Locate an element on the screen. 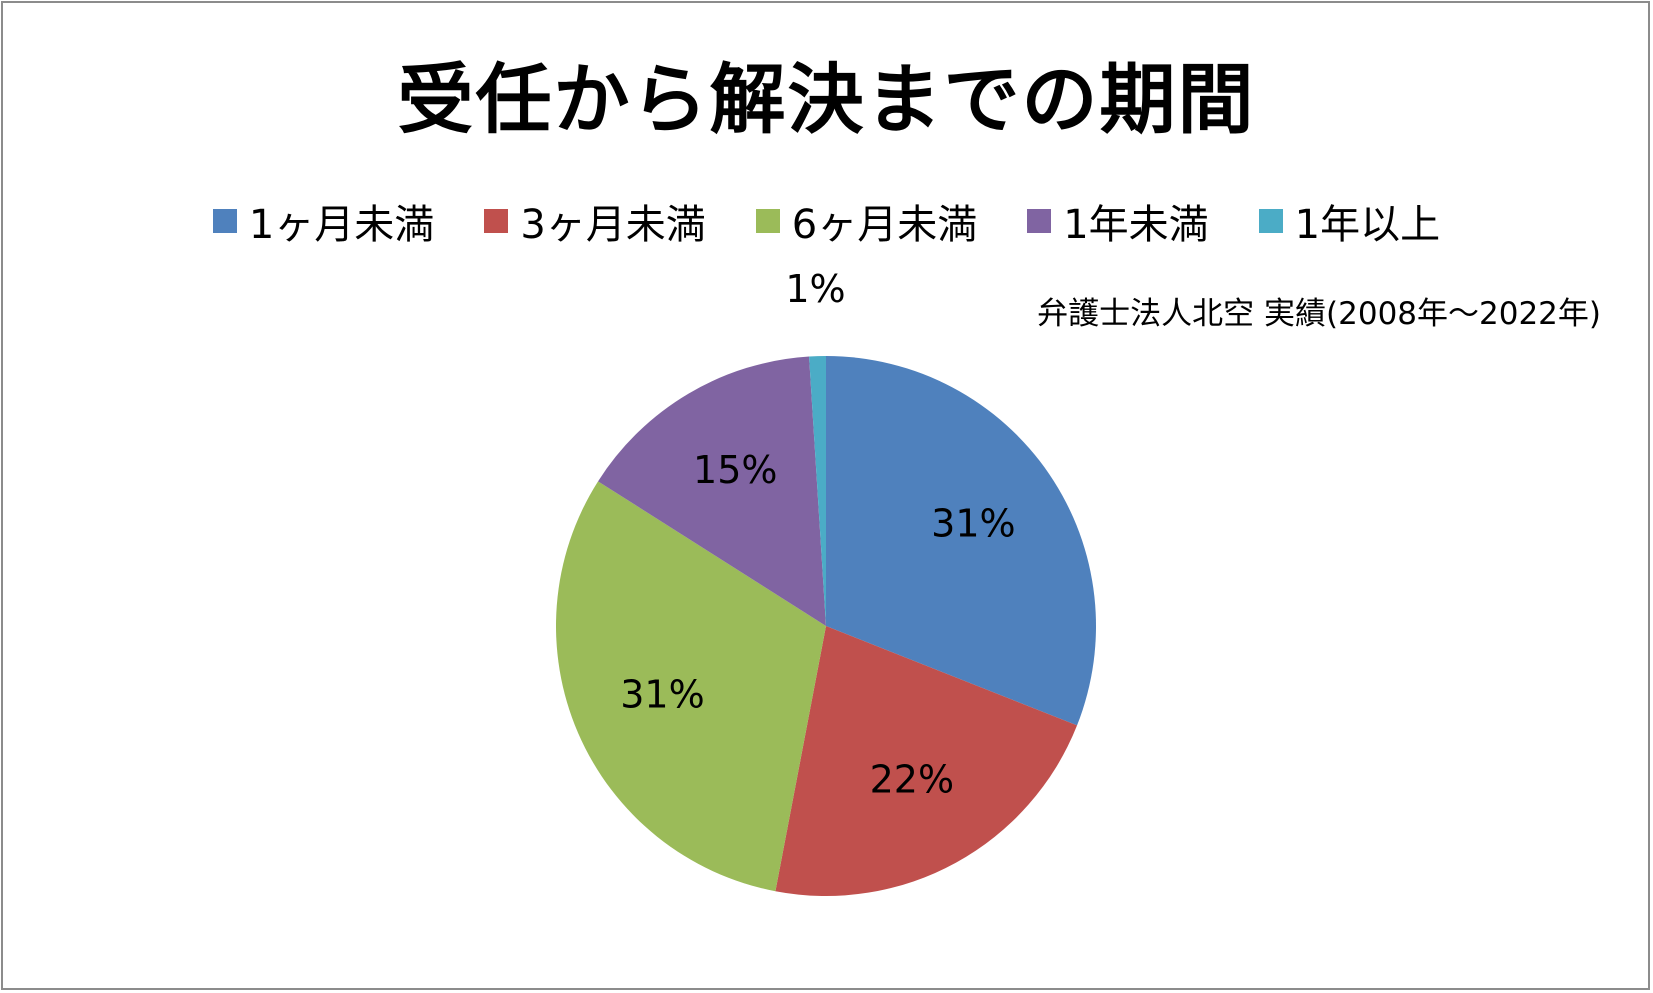 The image size is (1653, 993). legend-label: 1ヶ月未満 is located at coordinates (341, 225).